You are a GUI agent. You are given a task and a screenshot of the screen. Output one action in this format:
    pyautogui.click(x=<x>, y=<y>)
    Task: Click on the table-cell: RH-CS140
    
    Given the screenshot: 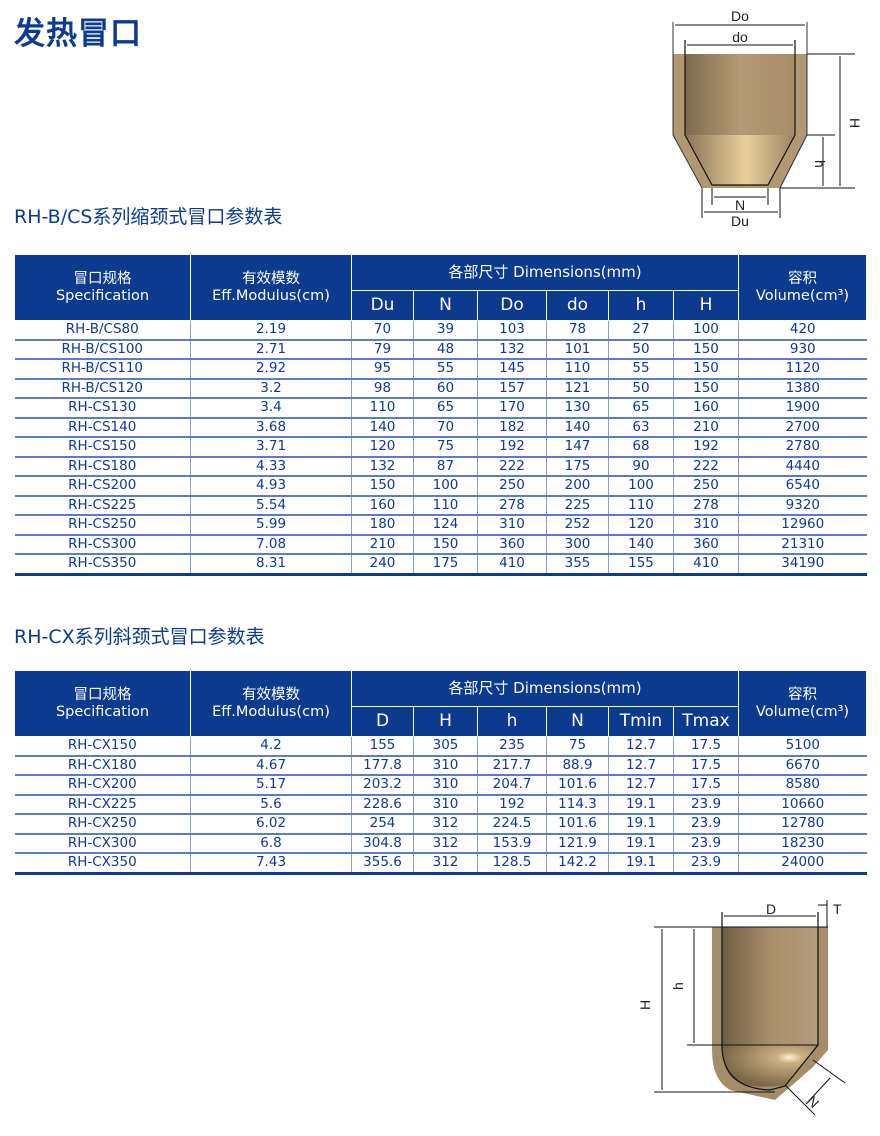 What is the action you would take?
    pyautogui.click(x=102, y=427)
    